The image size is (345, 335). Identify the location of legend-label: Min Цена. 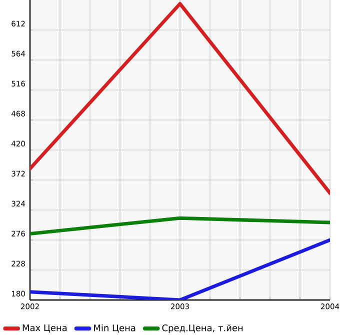
(115, 328).